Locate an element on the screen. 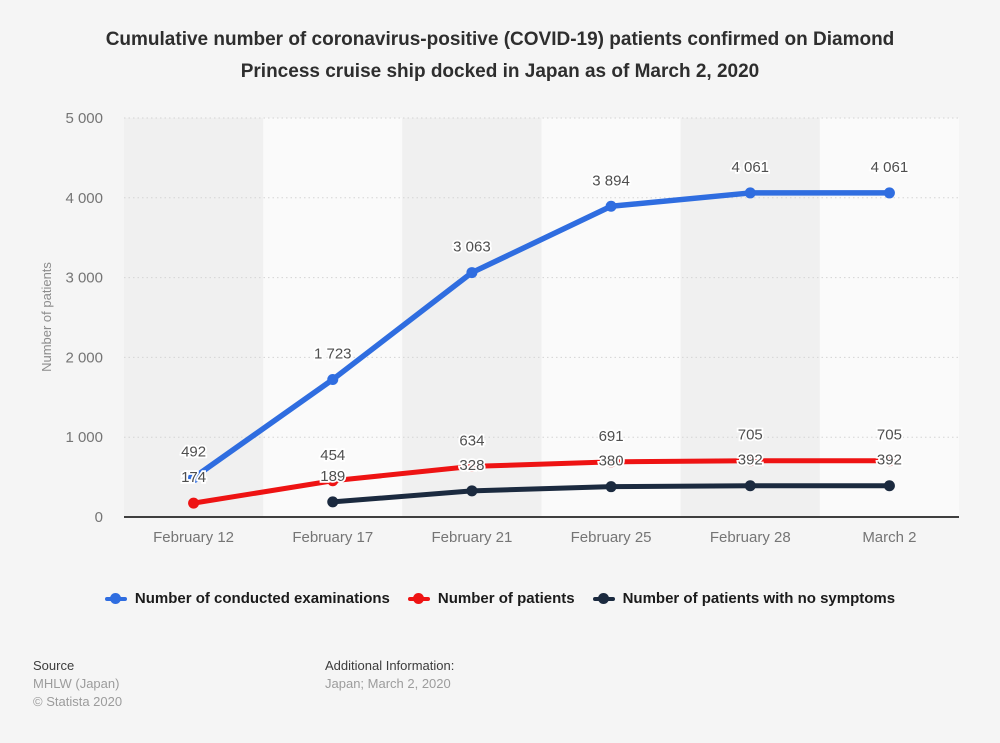 The image size is (1000, 743). source-value: MHLW (Japan) is located at coordinates (76, 683).